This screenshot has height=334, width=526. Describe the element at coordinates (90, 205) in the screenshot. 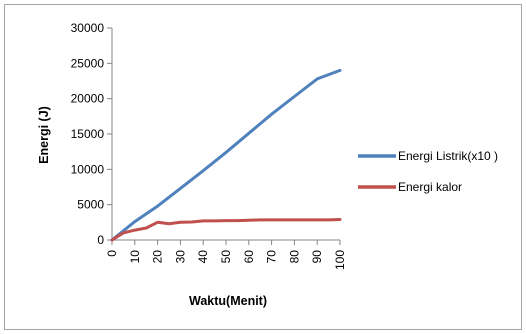

I see `y-tick-label: 5000` at that location.